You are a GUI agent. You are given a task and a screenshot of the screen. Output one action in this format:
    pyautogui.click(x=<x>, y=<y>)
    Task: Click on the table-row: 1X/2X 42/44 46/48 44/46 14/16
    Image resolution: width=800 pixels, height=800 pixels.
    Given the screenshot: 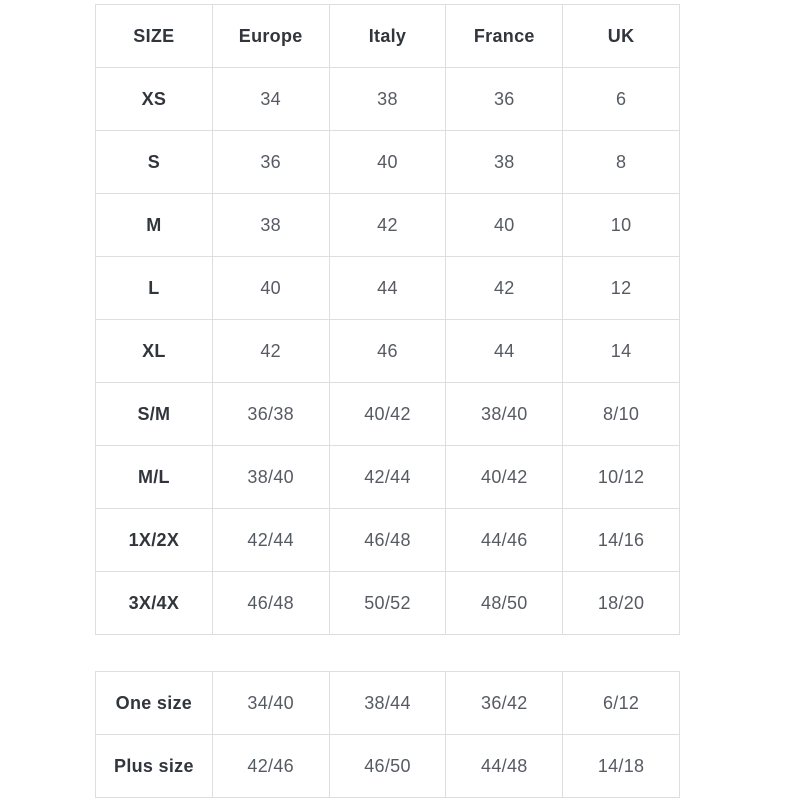 What is the action you would take?
    pyautogui.click(x=387, y=540)
    